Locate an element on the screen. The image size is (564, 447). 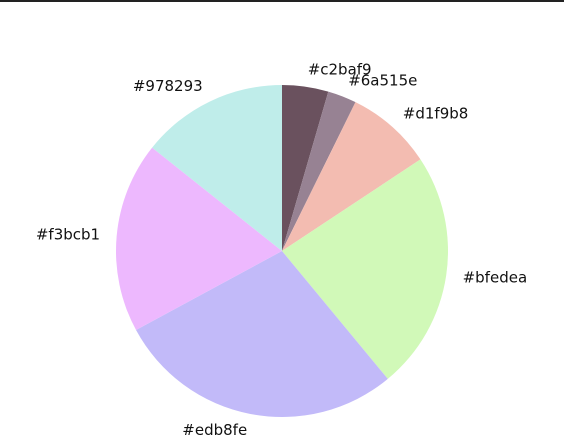
slice-label-d1f9b8: #d1f9b8 is located at coordinates (436, 114).